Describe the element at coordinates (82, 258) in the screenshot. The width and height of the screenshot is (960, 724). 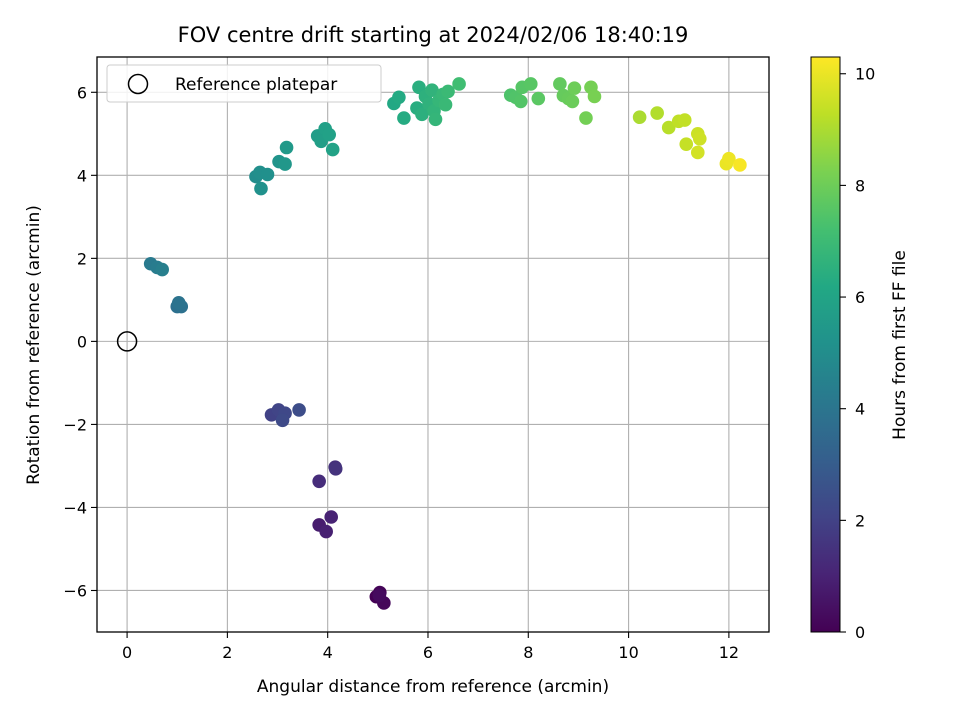
I see `y-tick-label: 2` at that location.